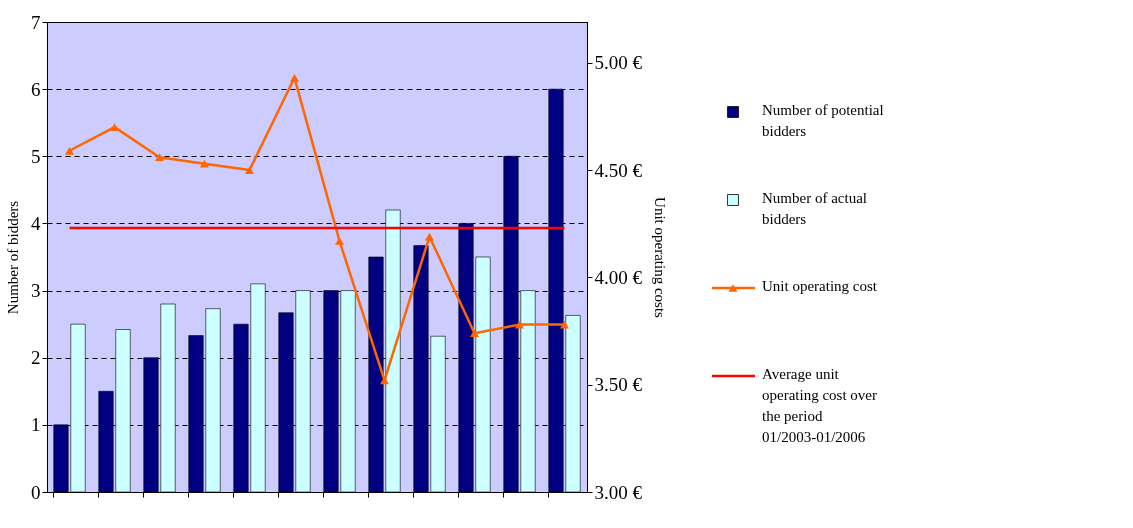 Image resolution: width=1133 pixels, height=528 pixels. Describe the element at coordinates (823, 120) in the screenshot. I see `legend-label: Number of potential bidders` at that location.